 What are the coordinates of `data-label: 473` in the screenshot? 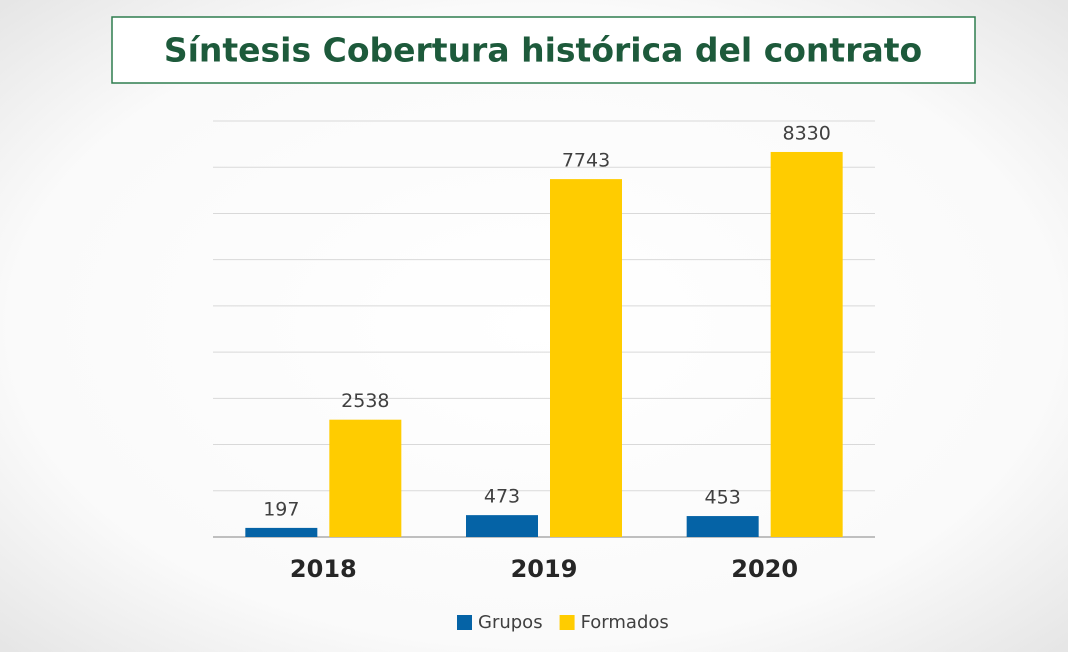 It's located at (502, 497).